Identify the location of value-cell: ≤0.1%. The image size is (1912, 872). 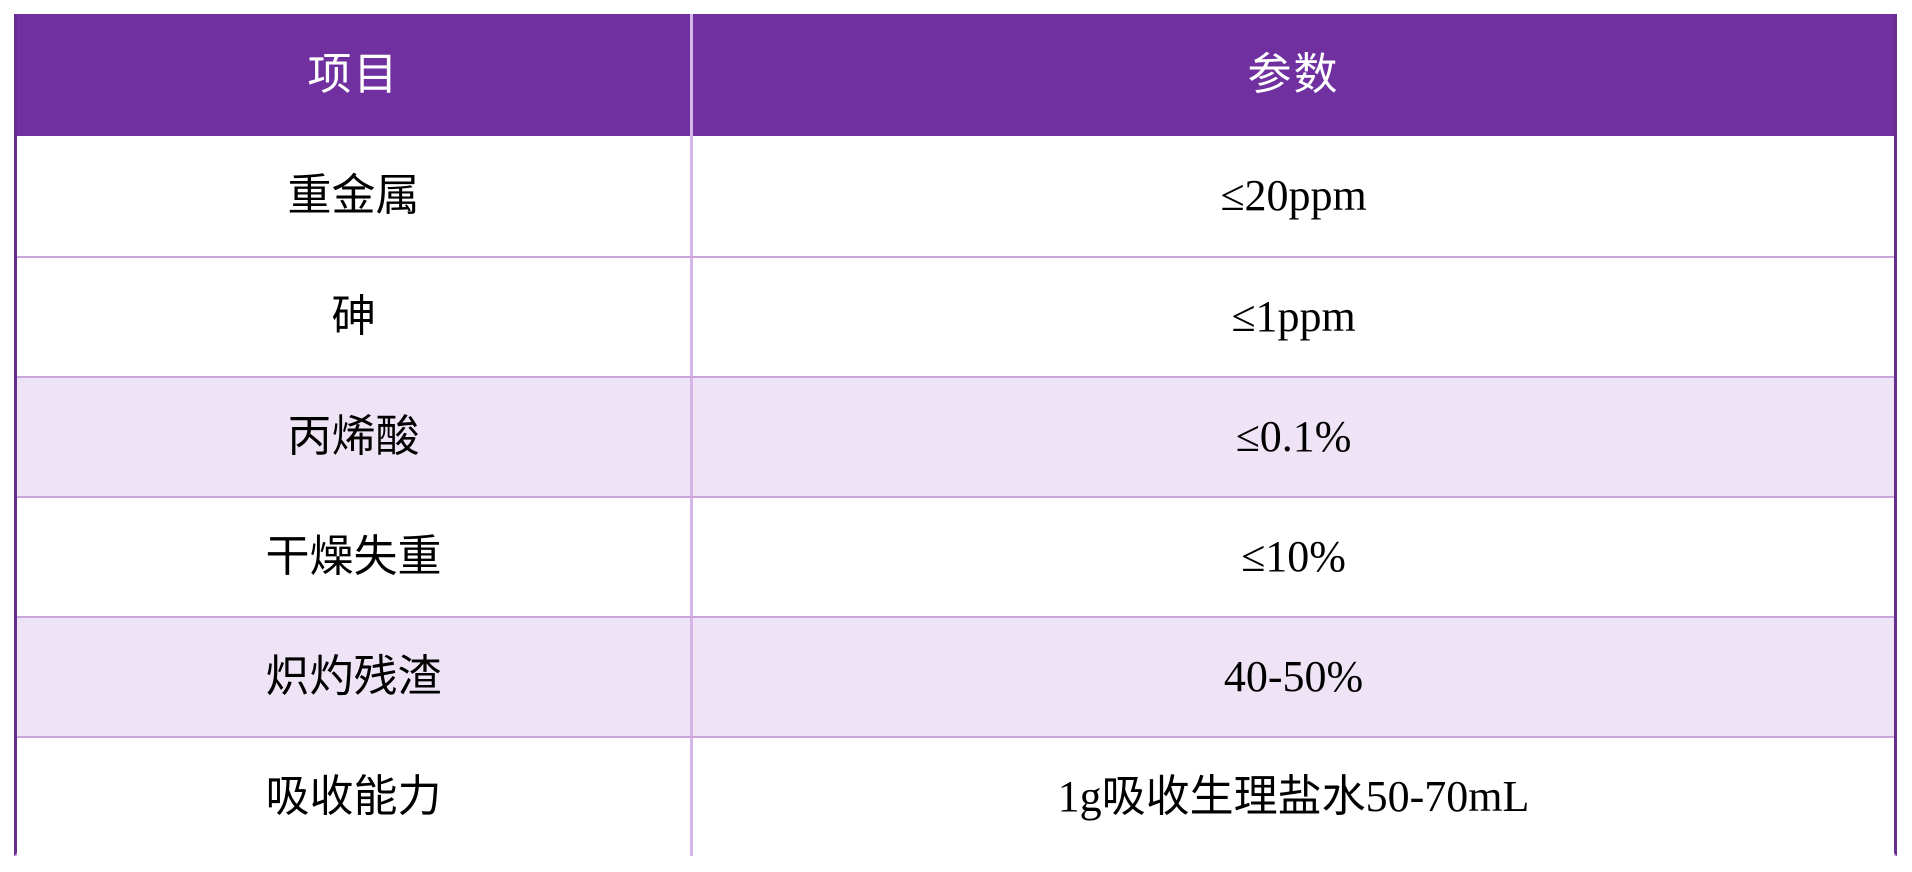
(1293, 437).